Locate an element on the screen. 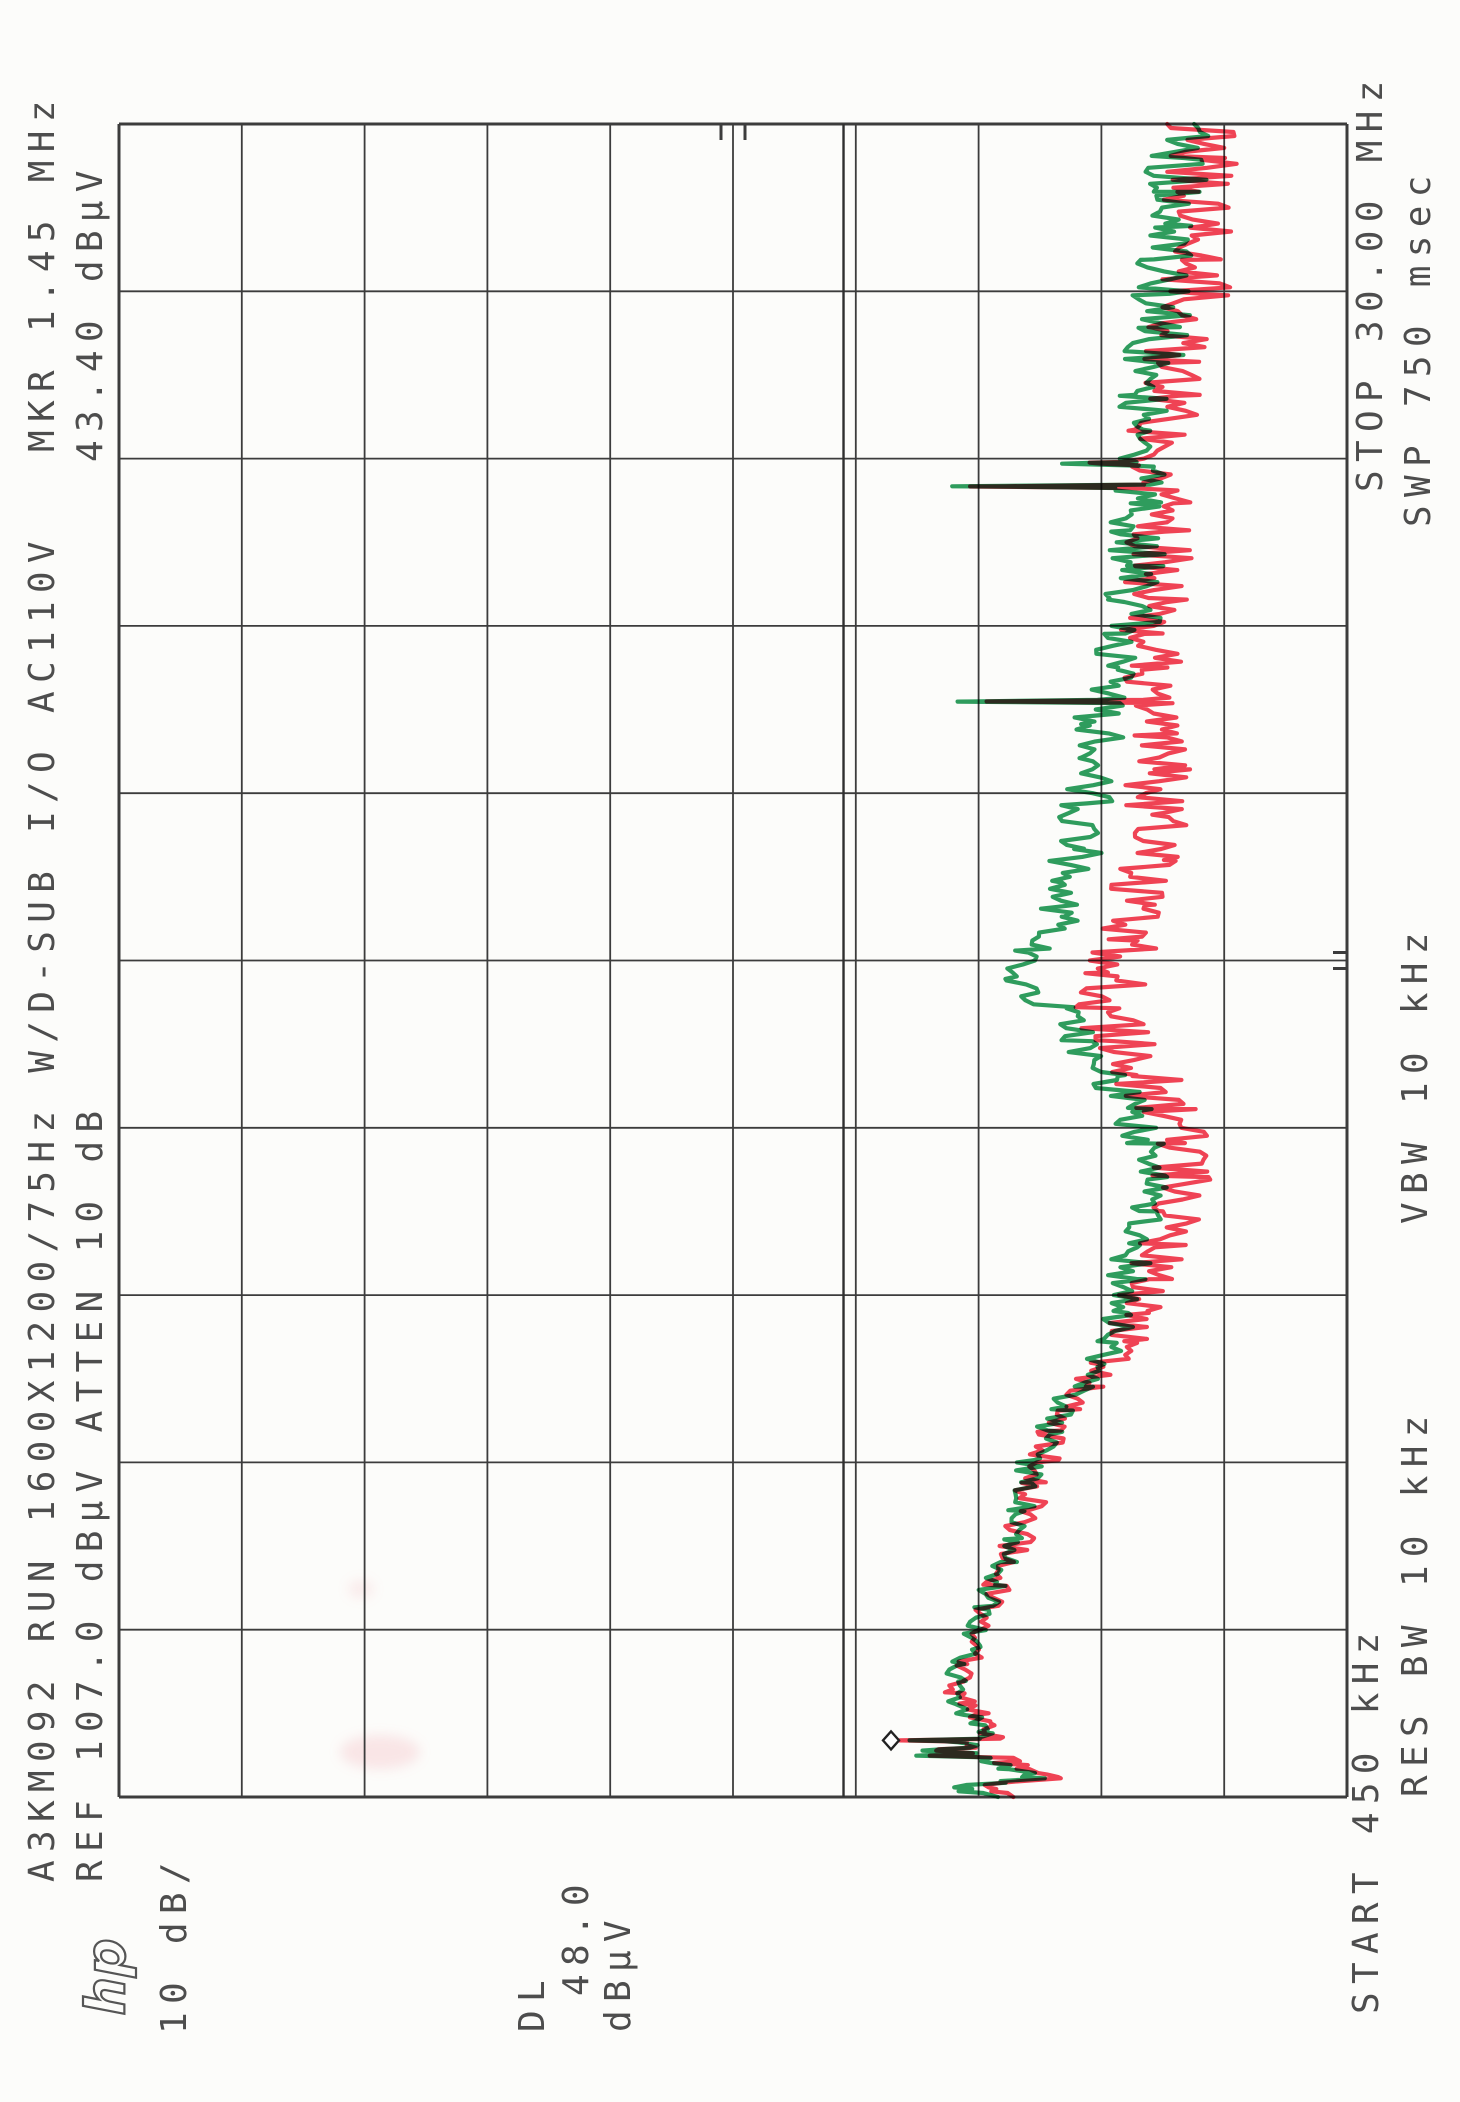  res-bw-label: RES BW 10 kHz is located at coordinates (1415, 1602).